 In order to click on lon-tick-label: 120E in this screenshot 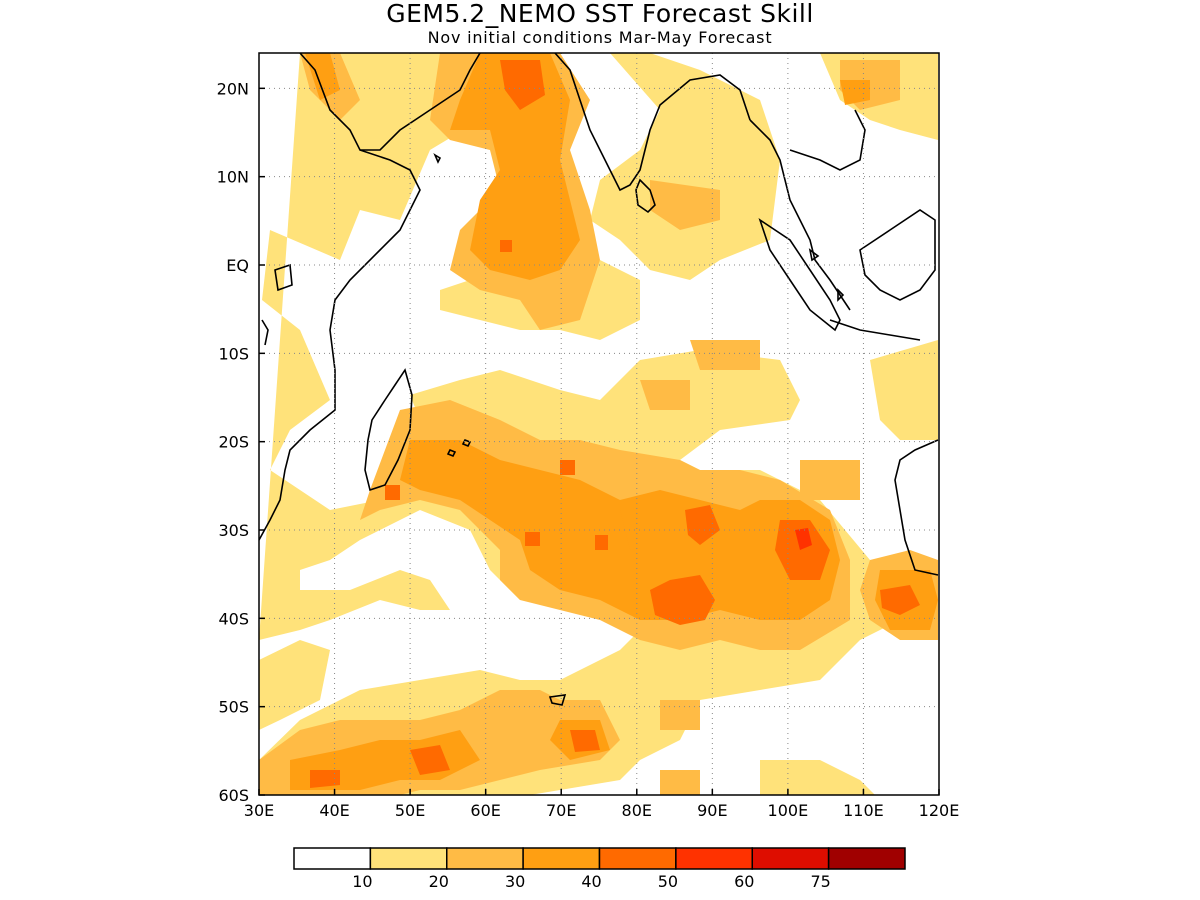, I will do `click(939, 810)`.